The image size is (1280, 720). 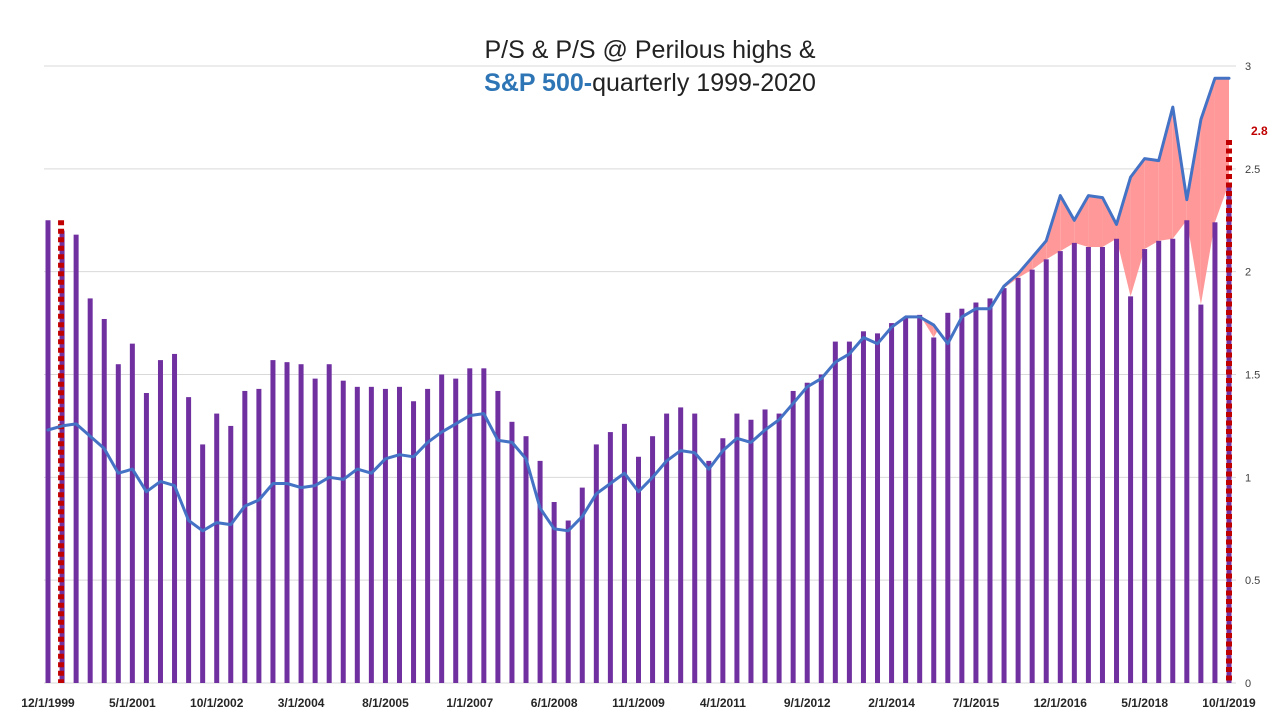 What do you see at coordinates (1259, 131) in the screenshot?
I see `annotations: 2.8` at bounding box center [1259, 131].